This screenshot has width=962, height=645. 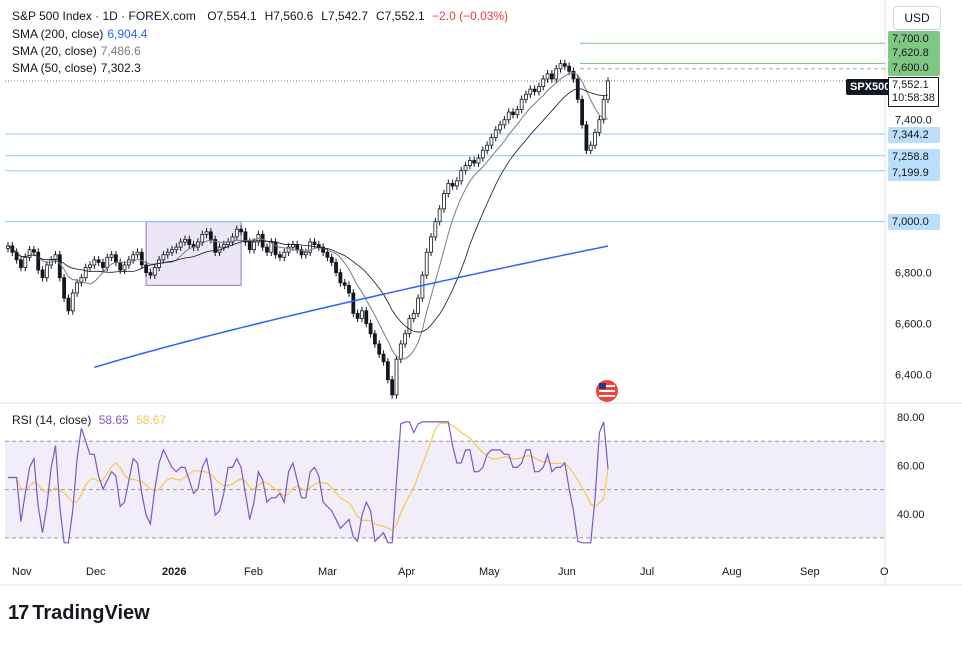 What do you see at coordinates (18, 613) in the screenshot?
I see `tv-icon: 17` at bounding box center [18, 613].